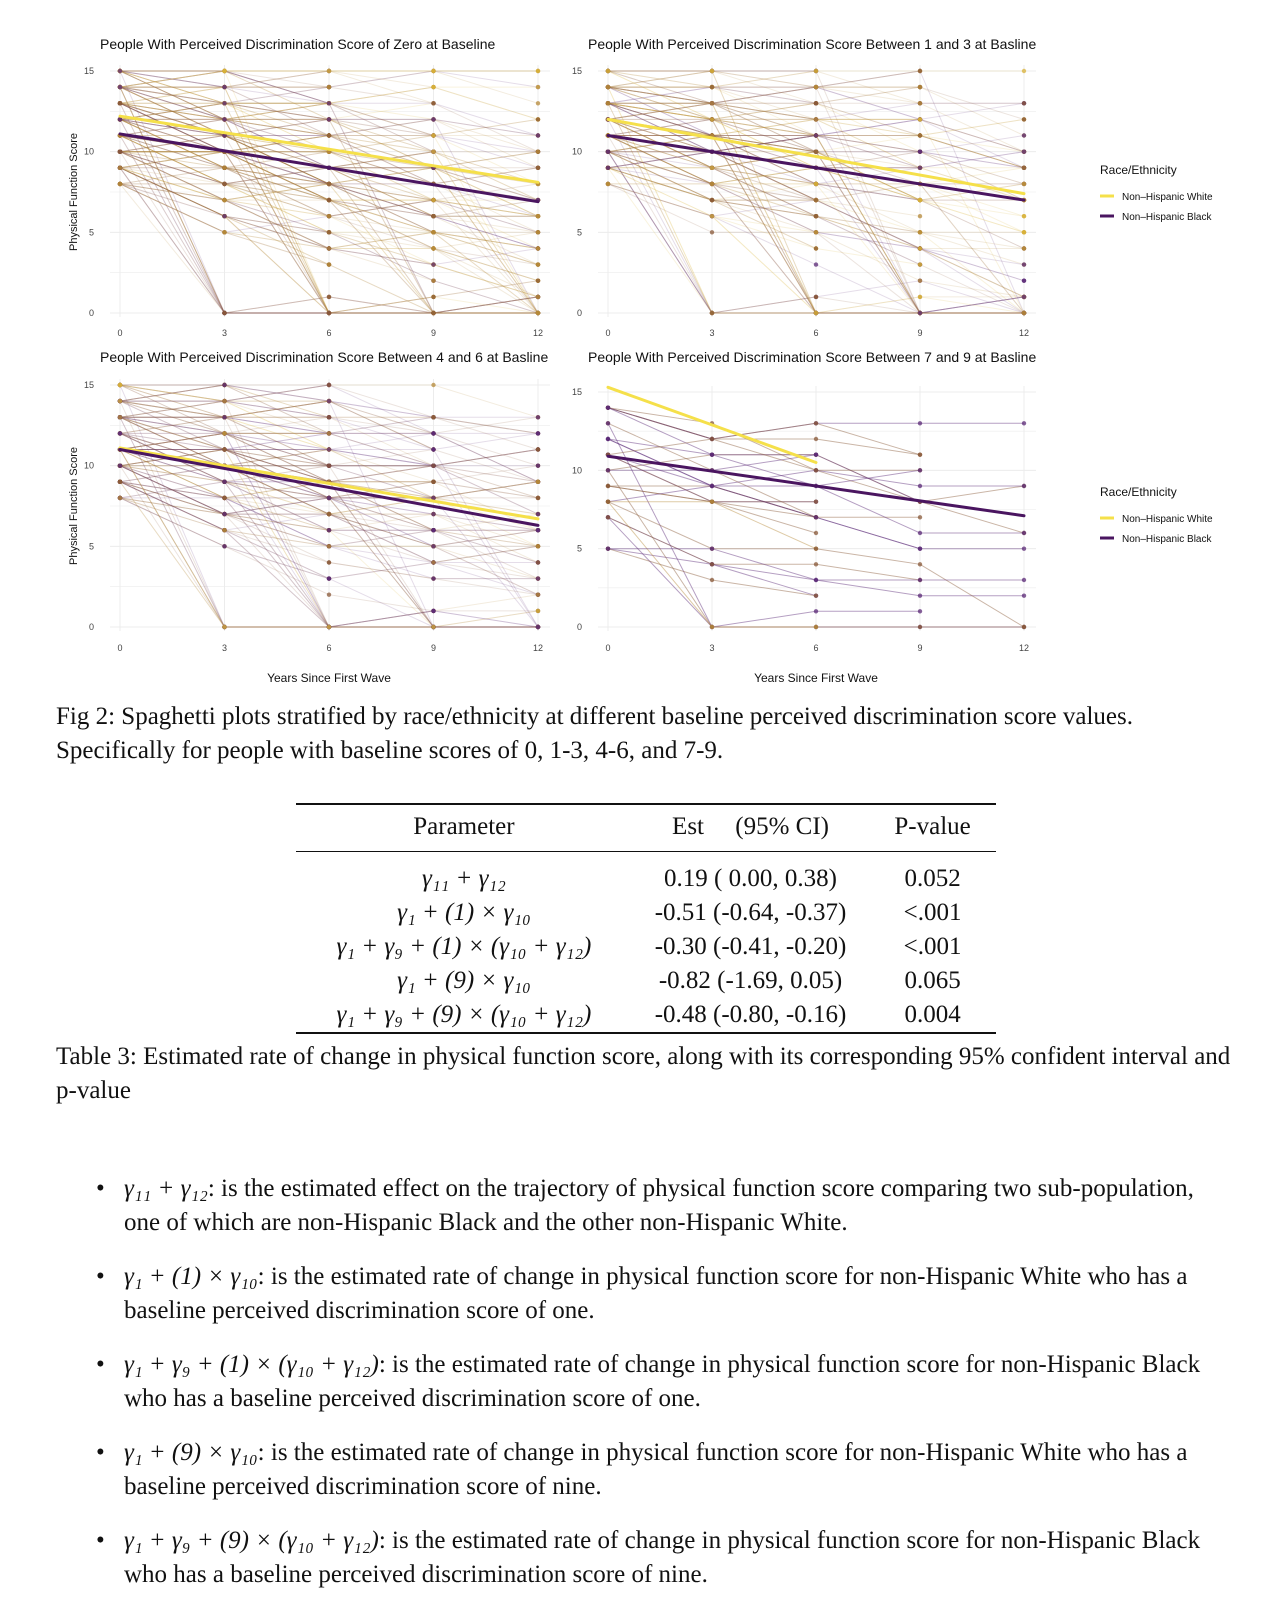 This screenshot has width=1280, height=1620. Describe the element at coordinates (328, 333) in the screenshot. I see `x-tick-label: 6` at that location.